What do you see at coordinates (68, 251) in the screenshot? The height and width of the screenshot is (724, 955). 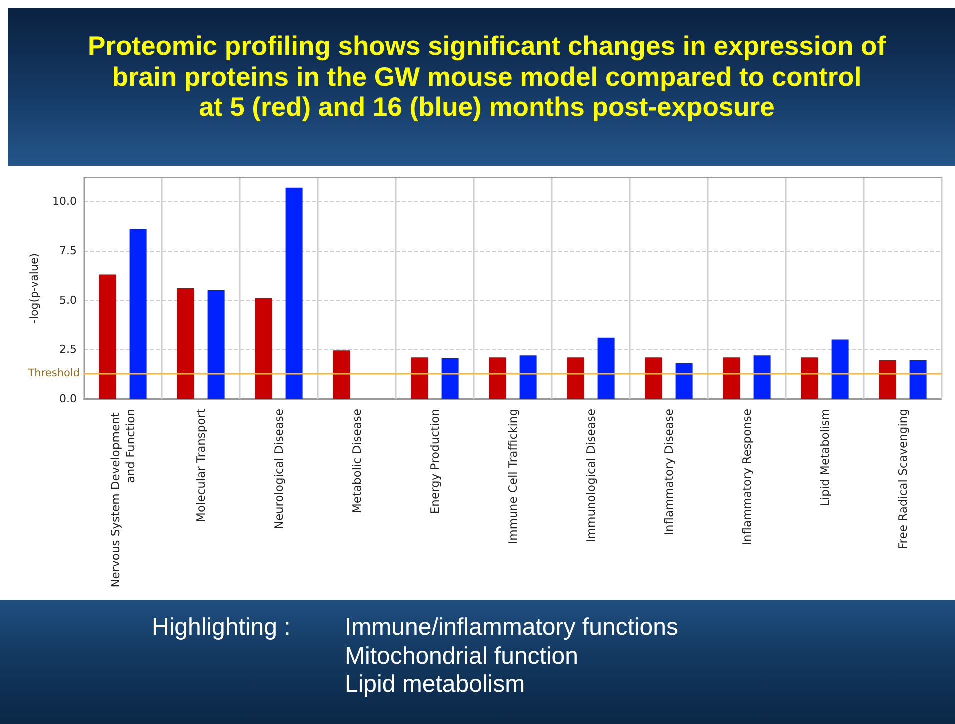 I see `y-tick-label: 7.5` at bounding box center [68, 251].